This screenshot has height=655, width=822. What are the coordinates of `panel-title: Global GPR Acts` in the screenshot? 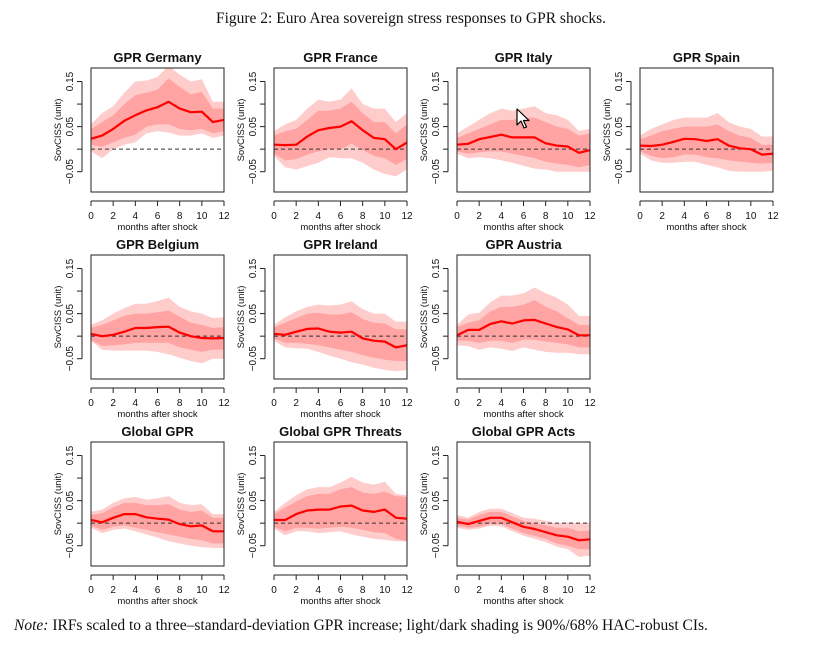 It's located at (524, 431).